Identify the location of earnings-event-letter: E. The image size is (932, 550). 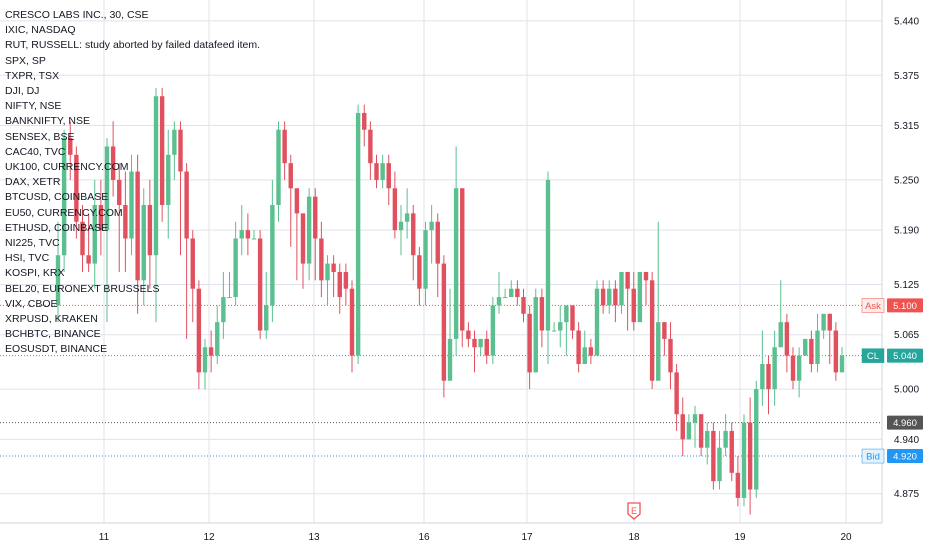
(634, 511).